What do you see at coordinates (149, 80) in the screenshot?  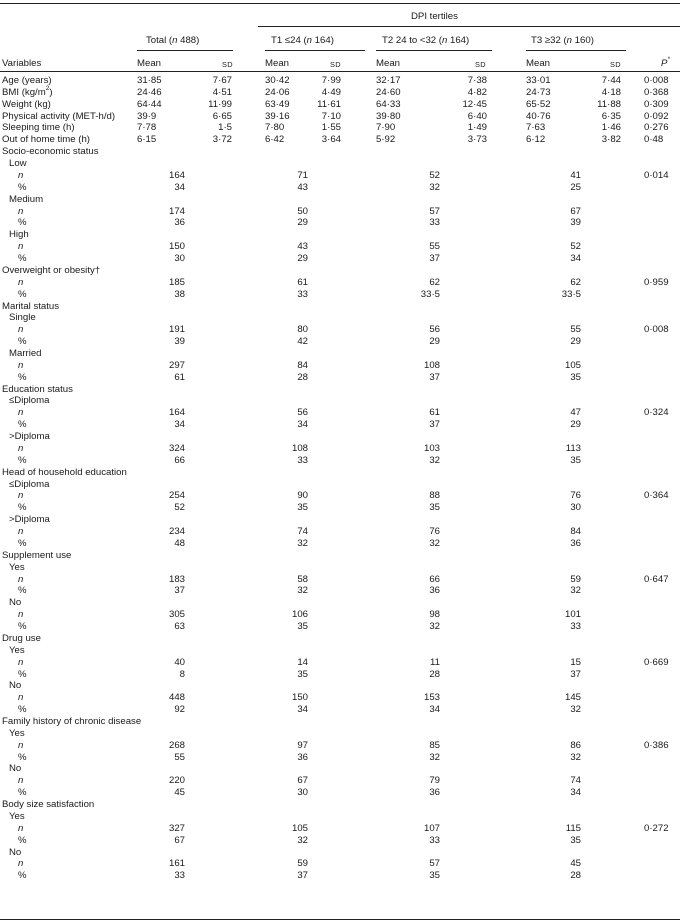 I see `total-mean-cell: 31·85` at bounding box center [149, 80].